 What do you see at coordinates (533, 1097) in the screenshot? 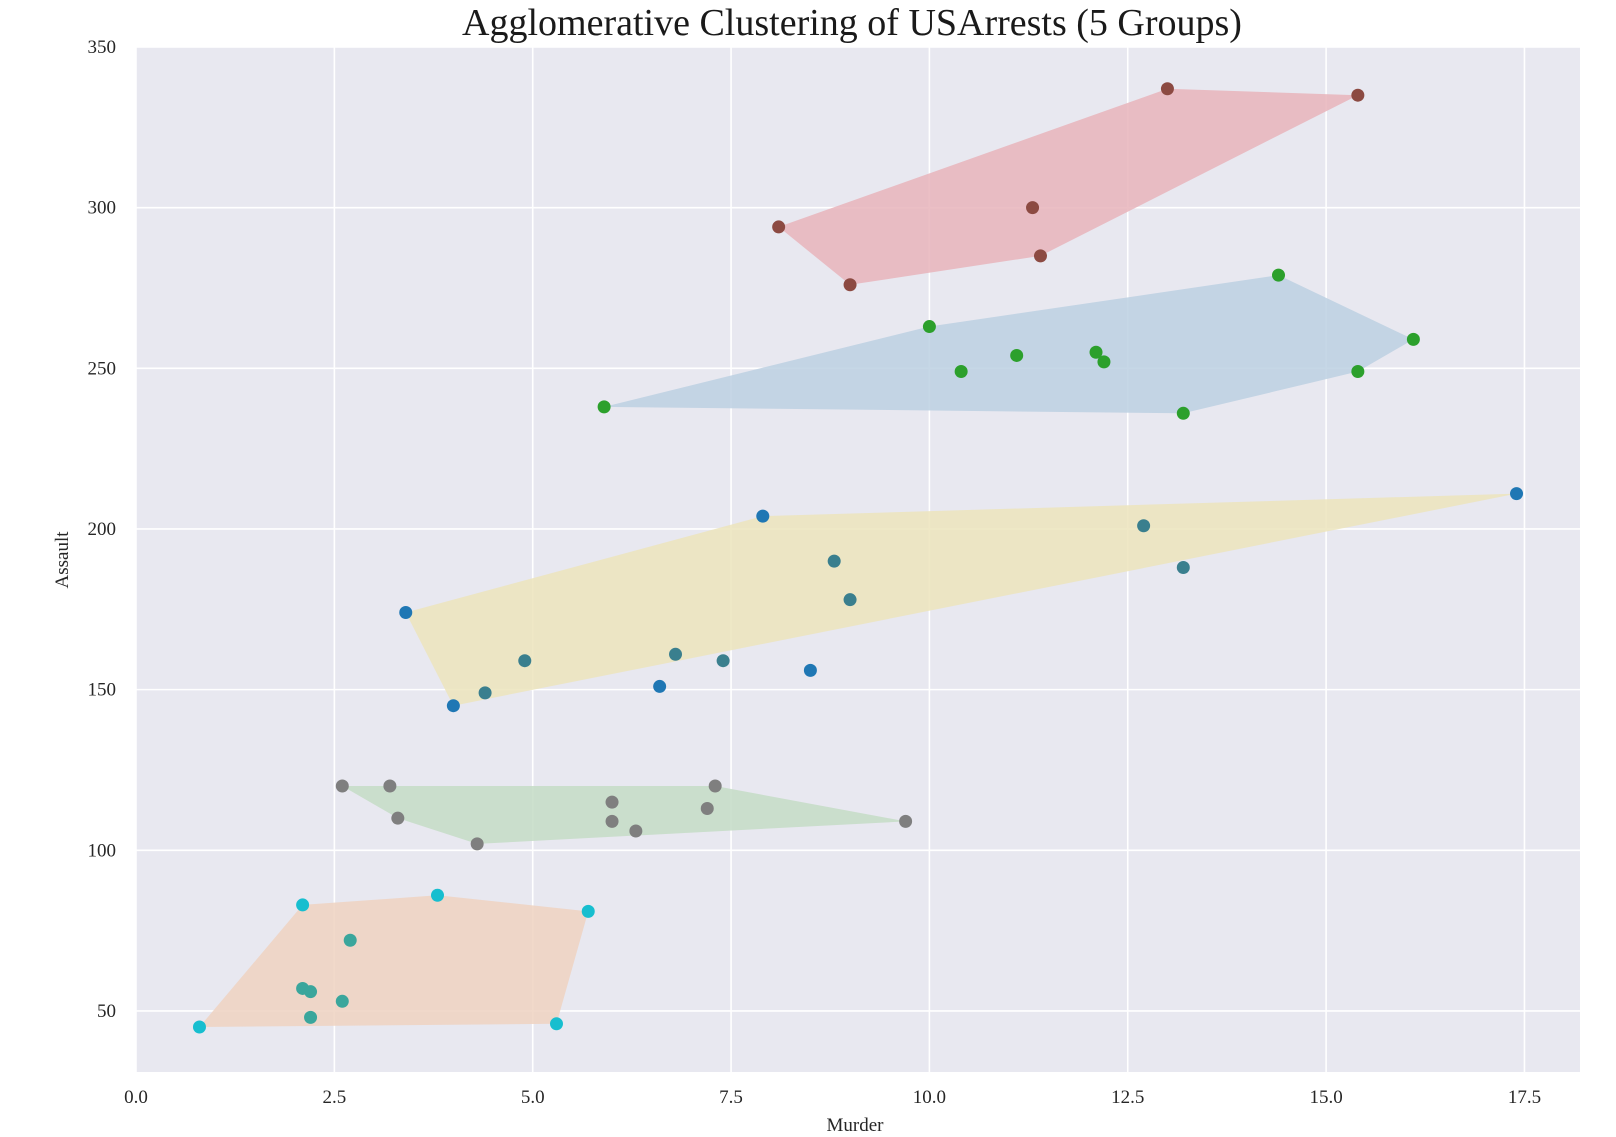
I see `x-tick-label: 5.0` at bounding box center [533, 1097].